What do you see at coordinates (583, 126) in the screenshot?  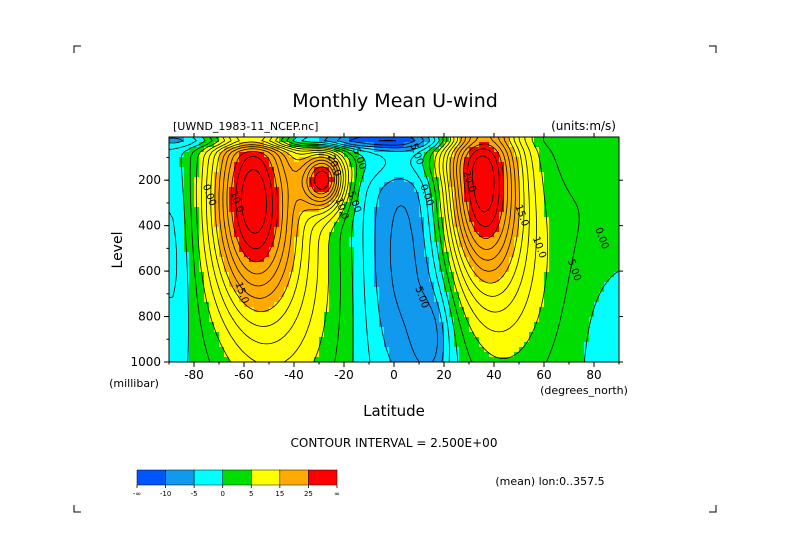 I see `units-label: (units:m/s)` at bounding box center [583, 126].